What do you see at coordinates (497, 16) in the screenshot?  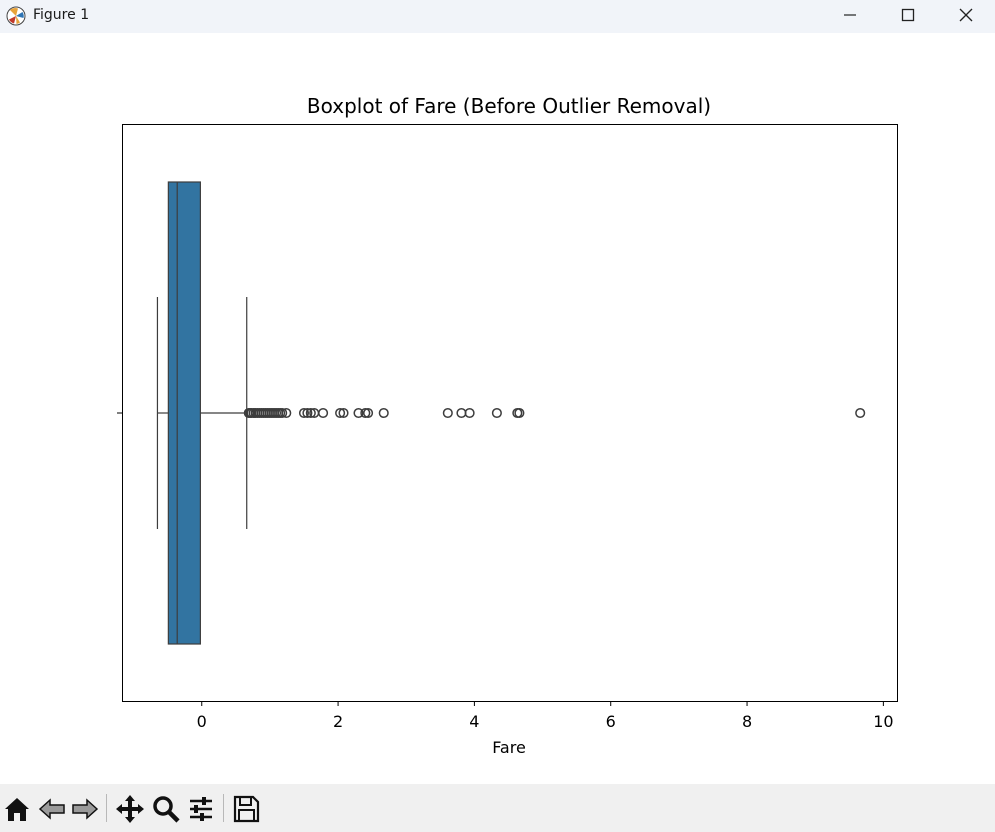 I see `window-titlebar: Figure 1` at bounding box center [497, 16].